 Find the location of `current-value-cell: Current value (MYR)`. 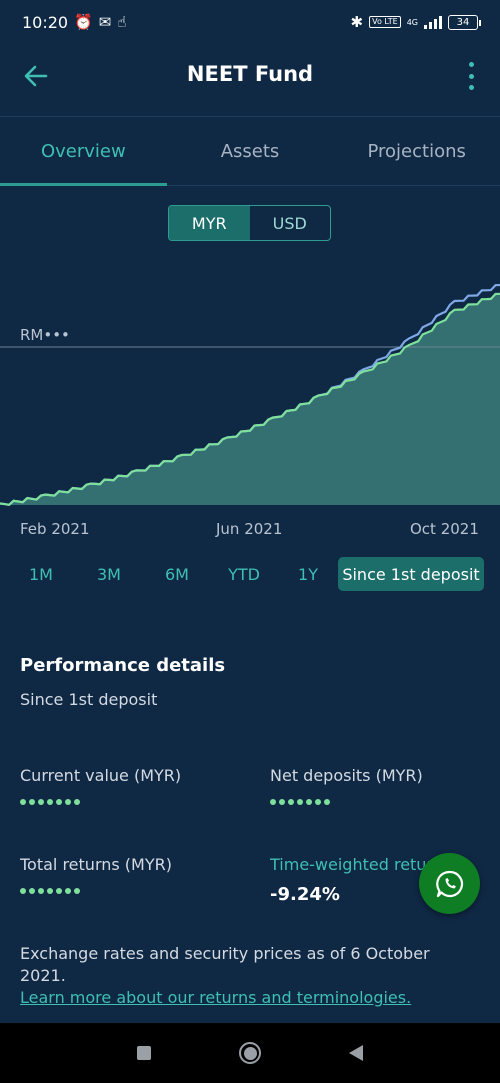

current-value-cell: Current value (MYR) is located at coordinates (135, 785).